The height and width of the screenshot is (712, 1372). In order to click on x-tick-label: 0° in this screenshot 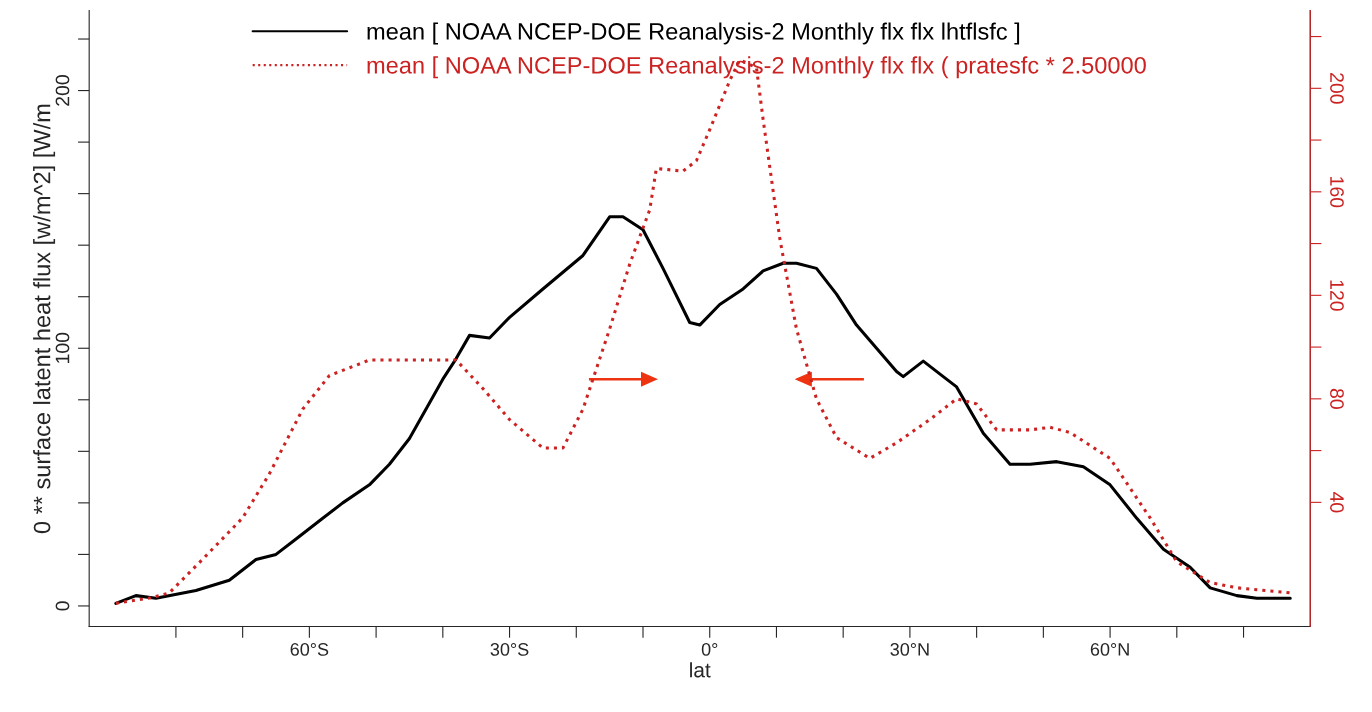, I will do `click(709, 649)`.